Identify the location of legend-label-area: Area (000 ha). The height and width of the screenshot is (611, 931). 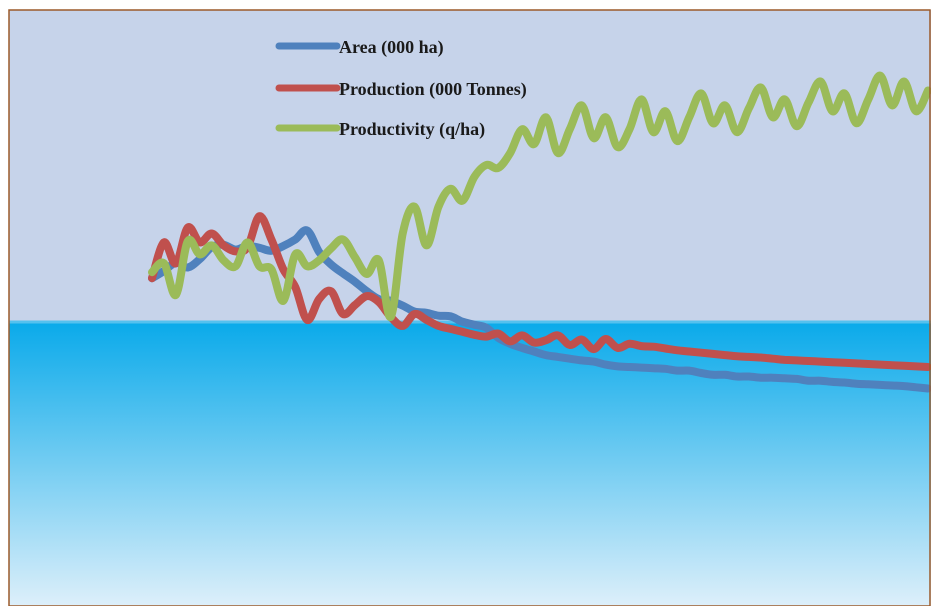
(391, 47).